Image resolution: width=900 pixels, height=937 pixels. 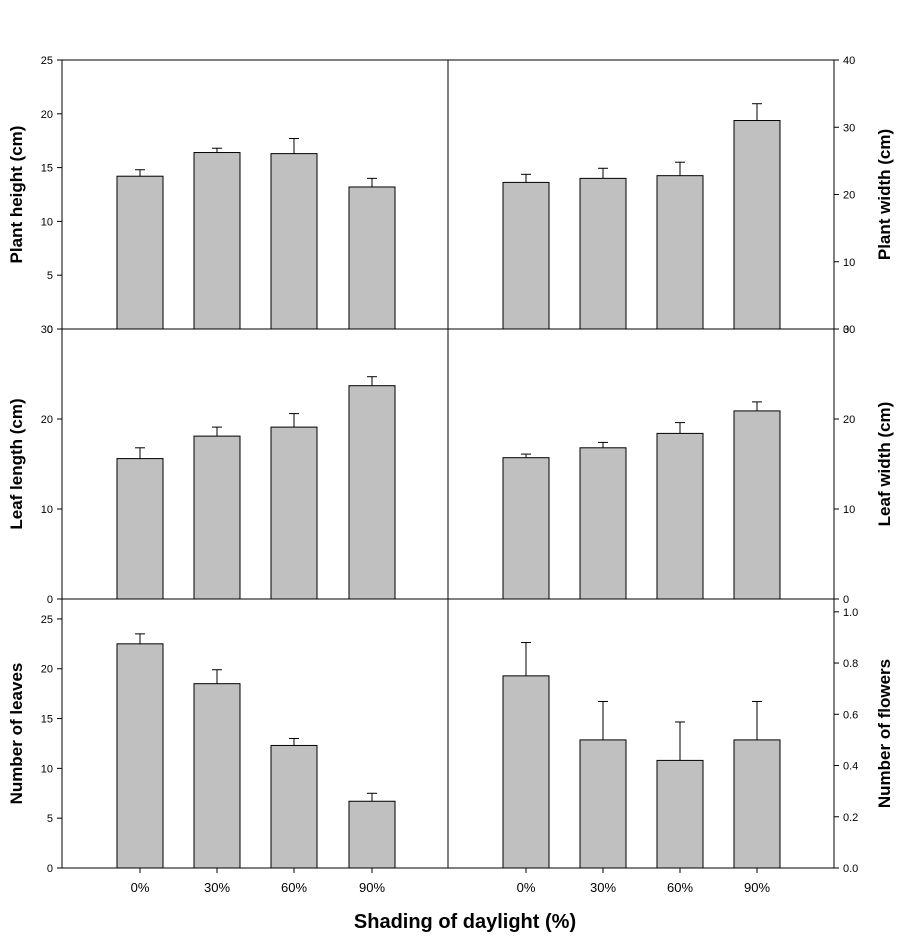 What do you see at coordinates (698, 737) in the screenshot?
I see `panel-bottom-right: 0.0 0.2 0.4 0.6 0.8 1.0 Number of flowers` at bounding box center [698, 737].